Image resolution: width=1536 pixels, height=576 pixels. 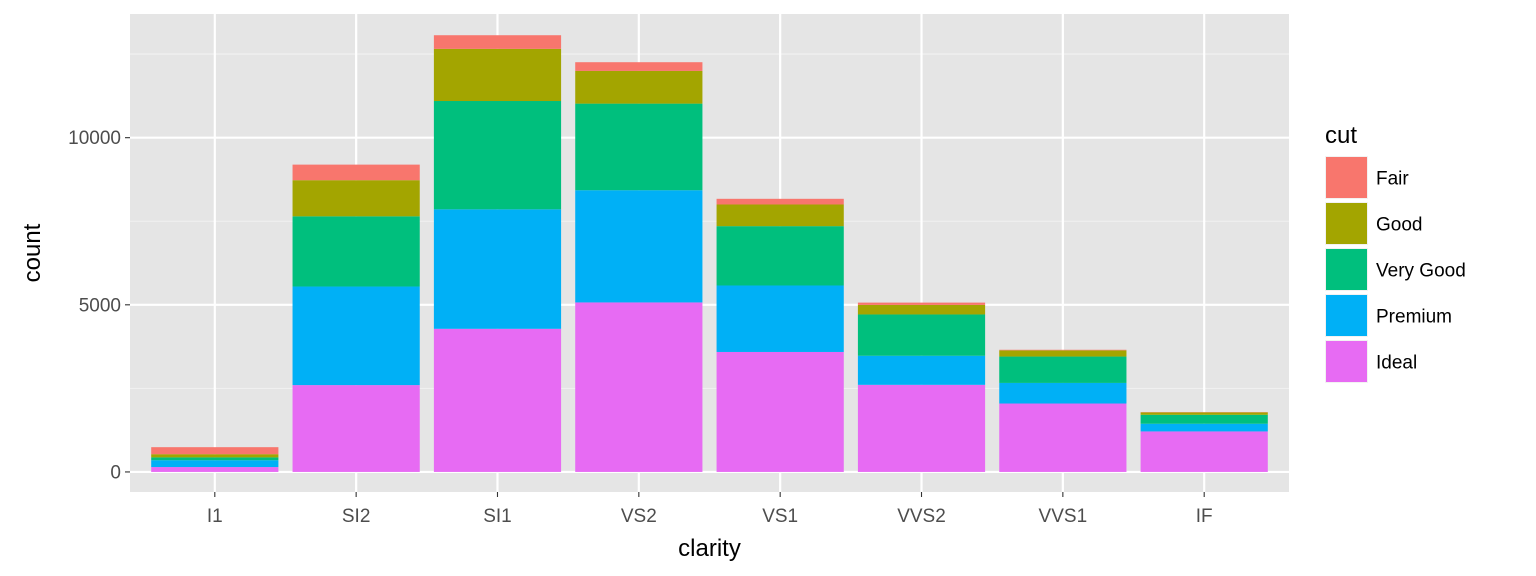 I want to click on y-tick-label: 5000, so click(x=100, y=305).